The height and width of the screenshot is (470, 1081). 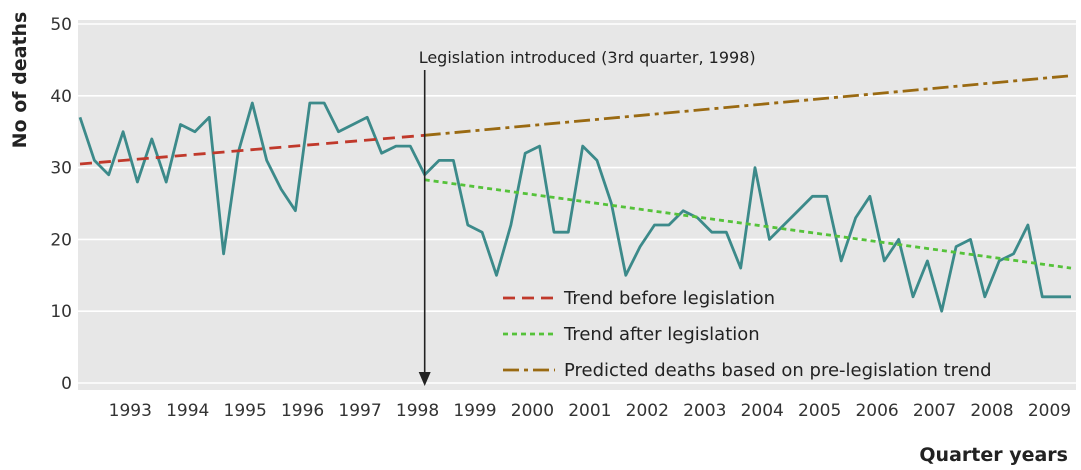 I want to click on x-tick-label: 2002, so click(x=647, y=411).